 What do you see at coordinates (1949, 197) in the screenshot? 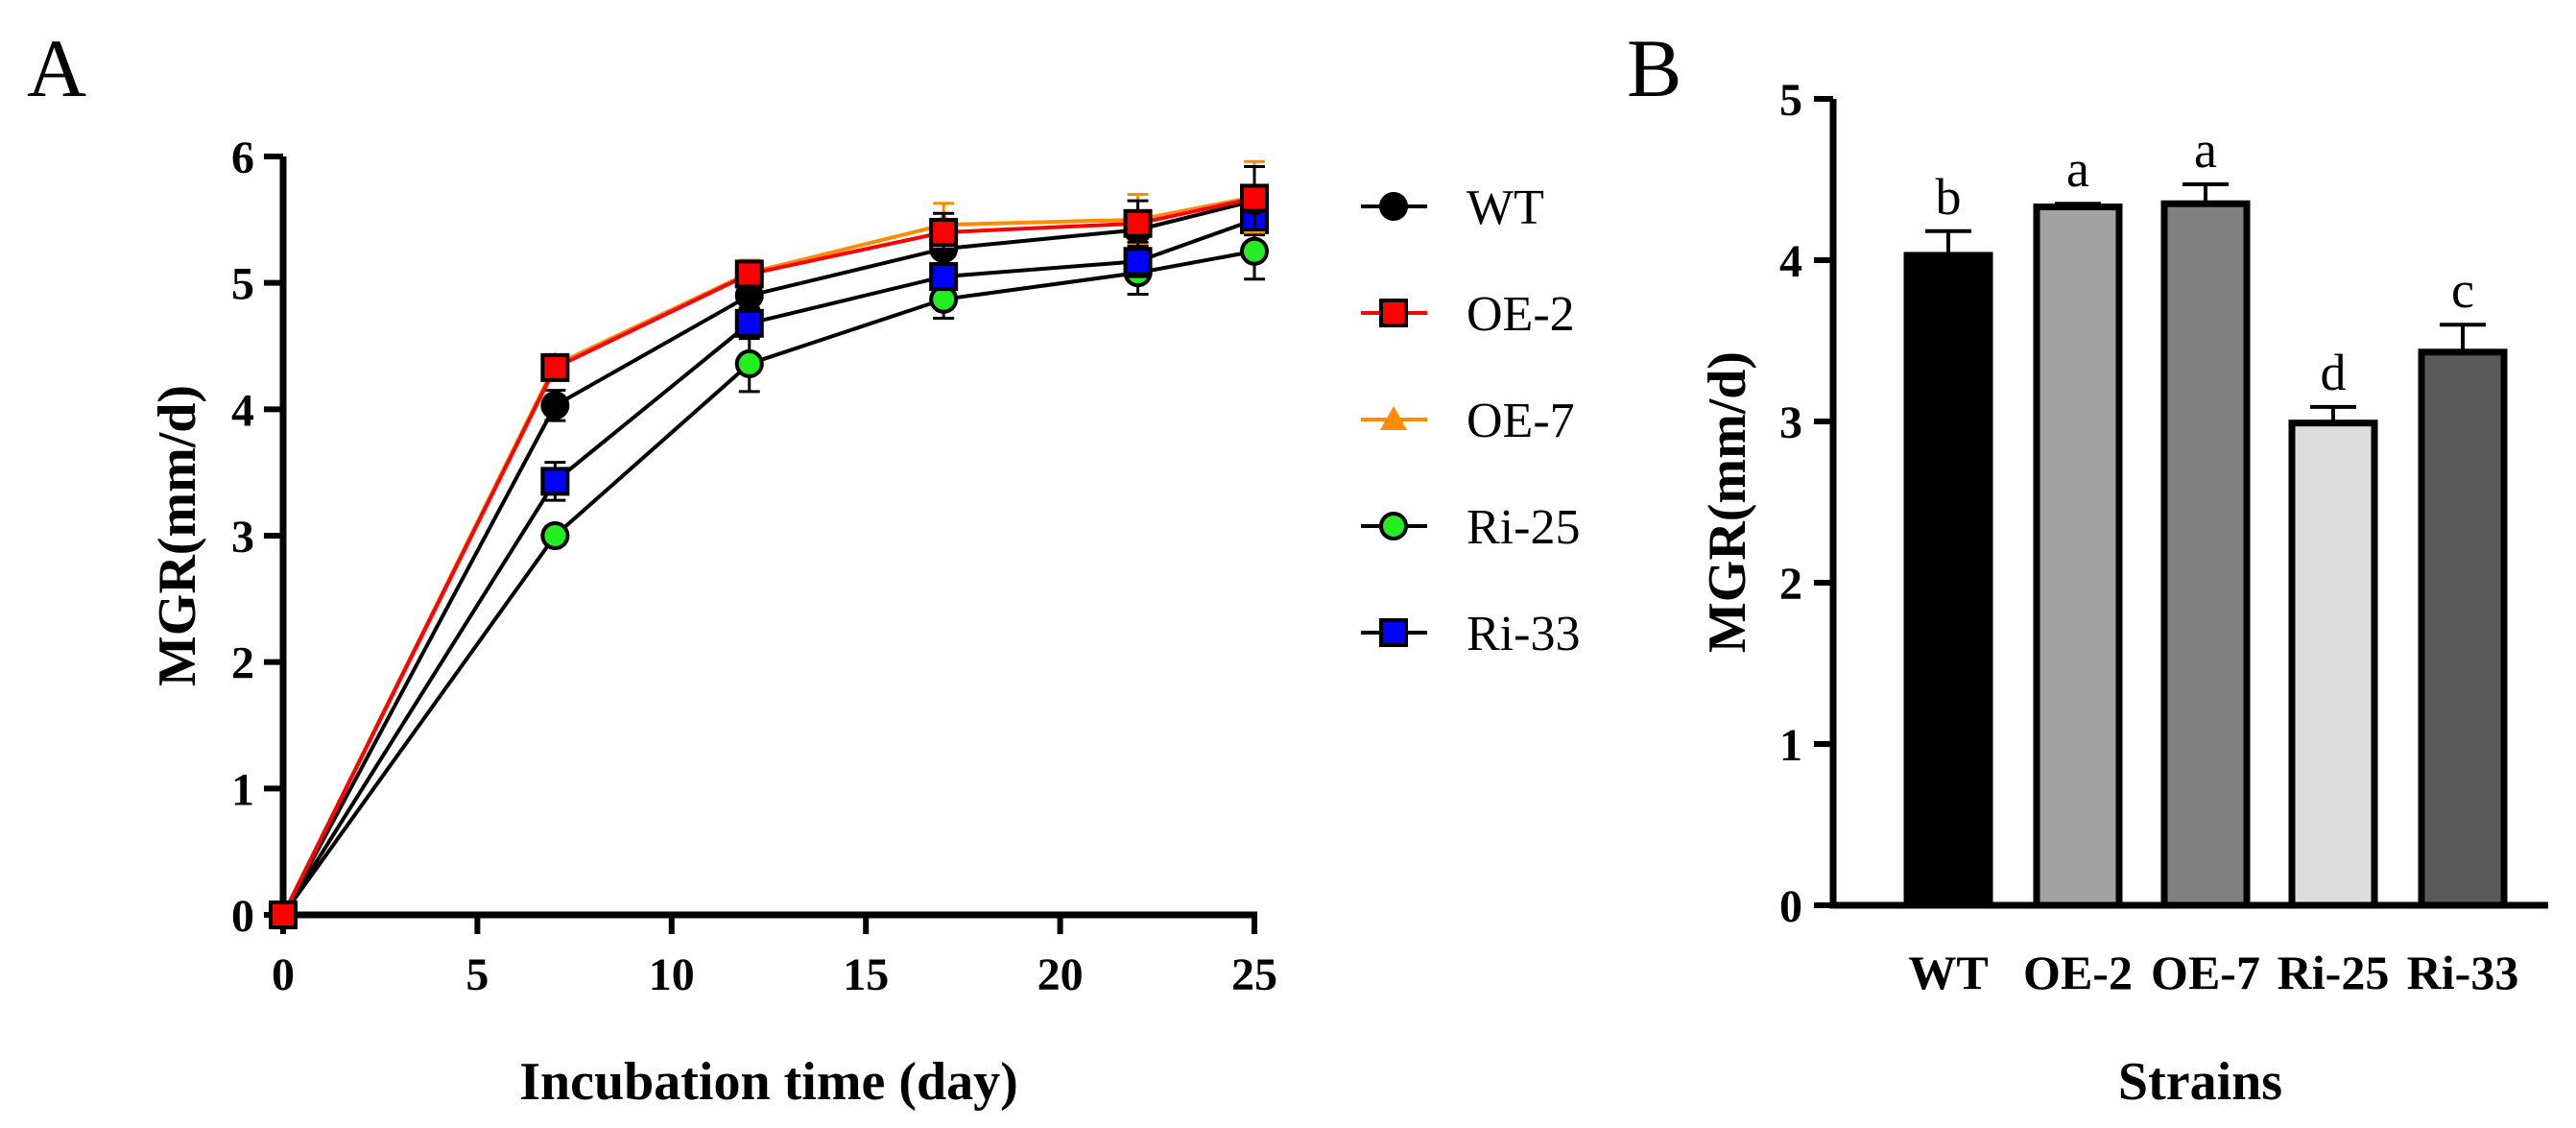
I see `significance-label: b` at bounding box center [1949, 197].